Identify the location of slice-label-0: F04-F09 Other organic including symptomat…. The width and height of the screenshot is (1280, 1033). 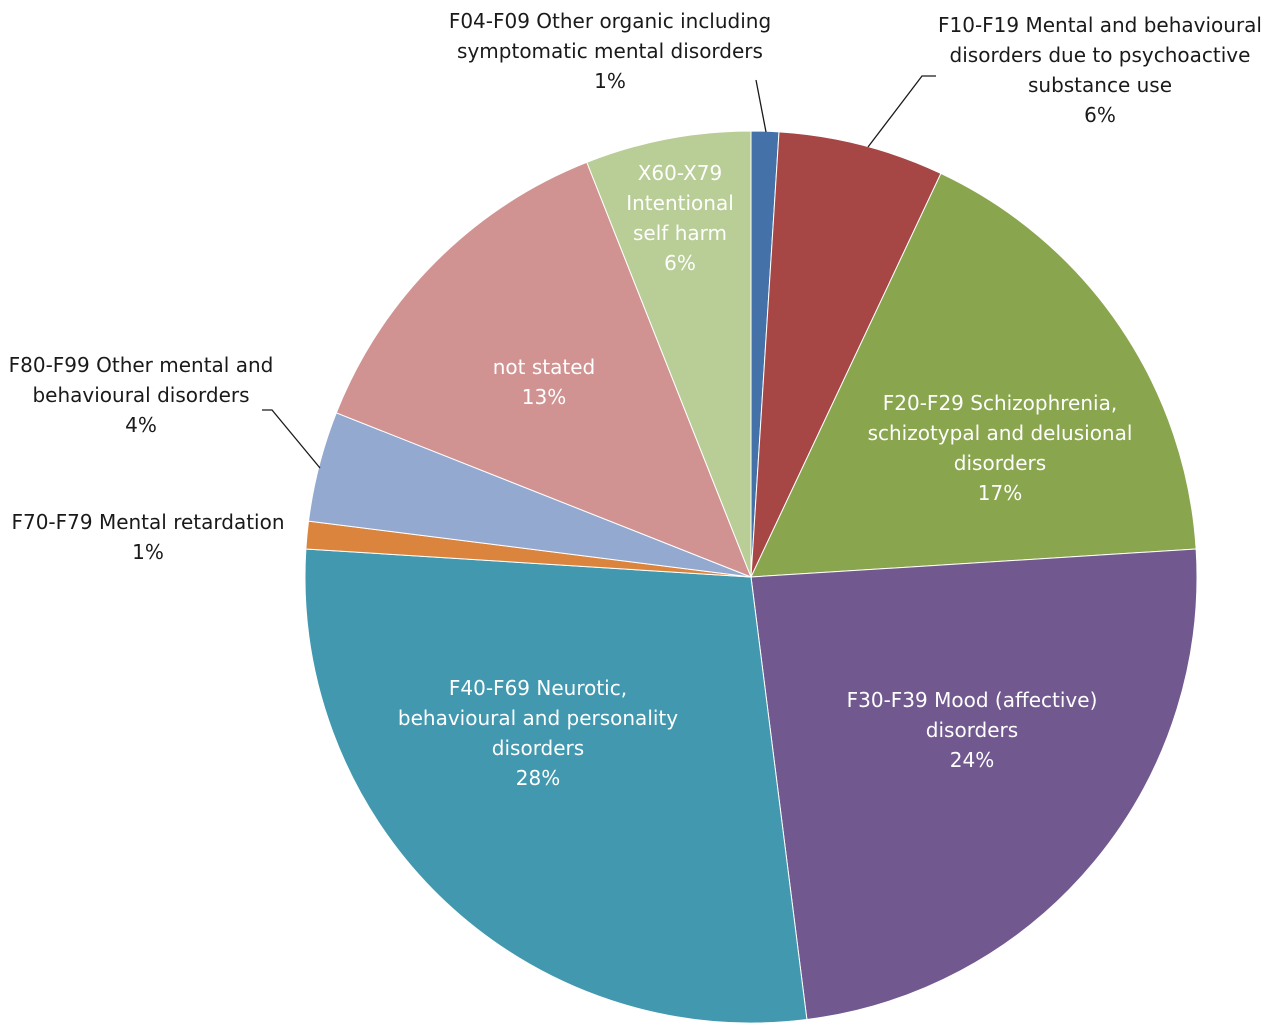
(610, 51).